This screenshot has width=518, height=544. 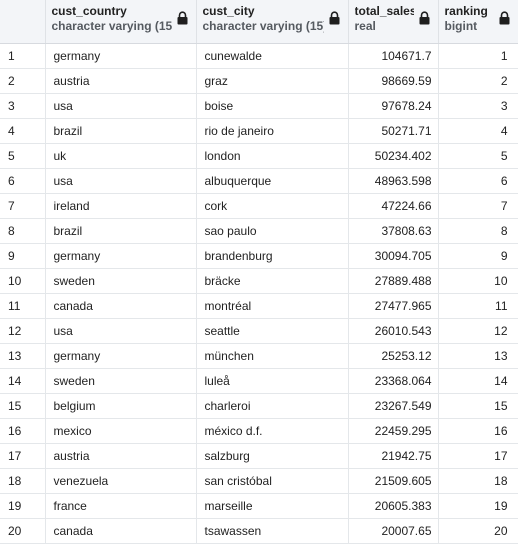 What do you see at coordinates (121, 531) in the screenshot?
I see `cell-cust-country: canada` at bounding box center [121, 531].